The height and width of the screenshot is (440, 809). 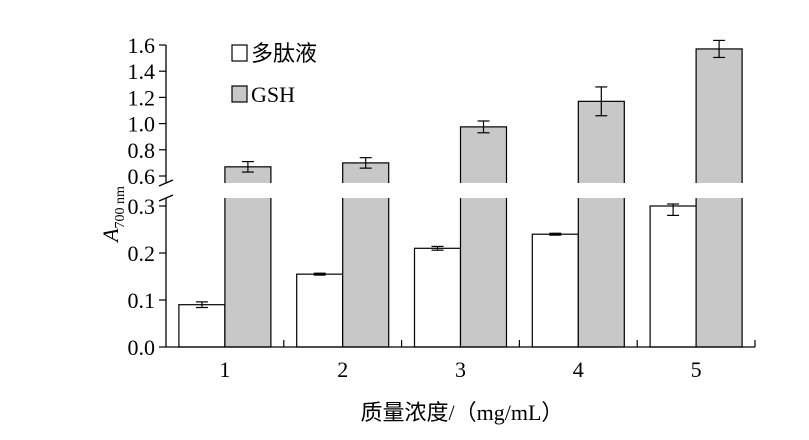 I want to click on y-tick-label: 1.0, so click(x=142, y=124).